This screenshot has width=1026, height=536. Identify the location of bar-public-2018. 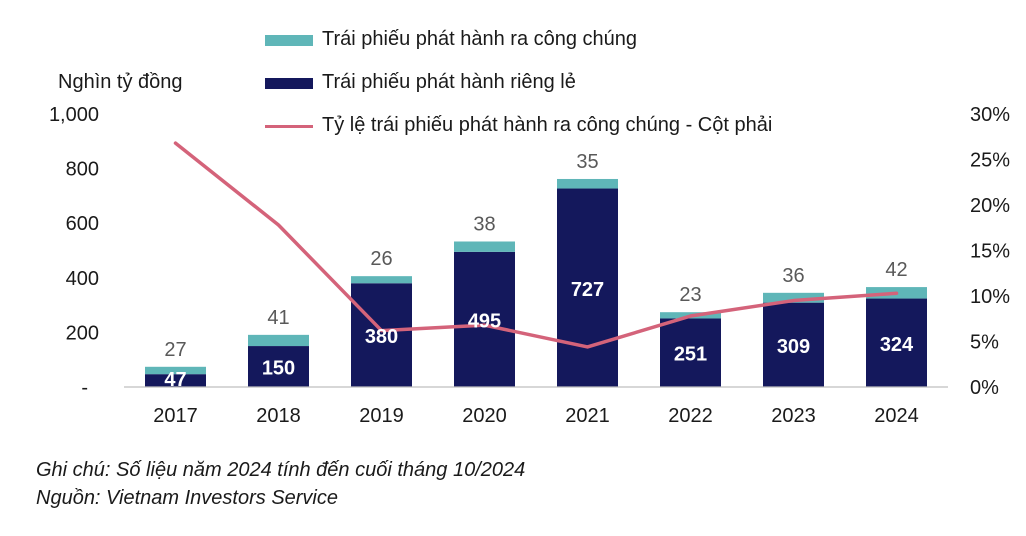
(278, 340).